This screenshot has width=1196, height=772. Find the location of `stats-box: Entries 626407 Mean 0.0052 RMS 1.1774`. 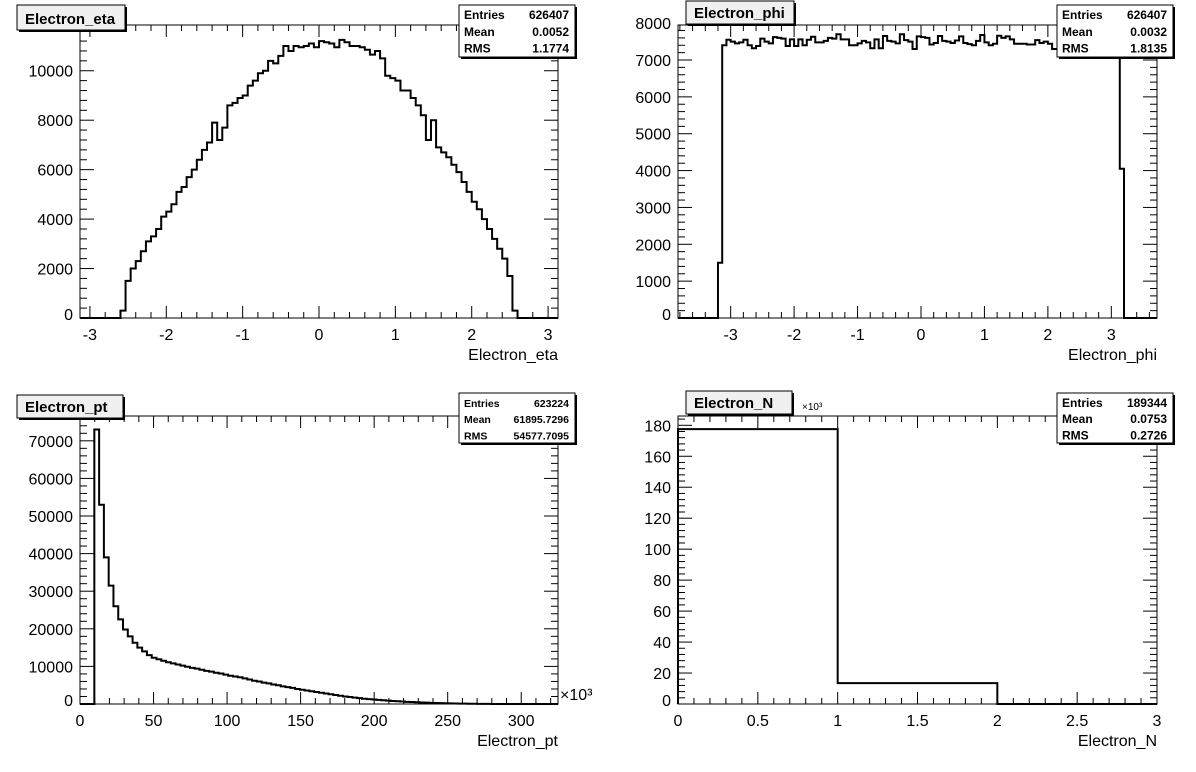

stats-box: Entries 626407 Mean 0.0052 RMS 1.1774 is located at coordinates (517, 31).